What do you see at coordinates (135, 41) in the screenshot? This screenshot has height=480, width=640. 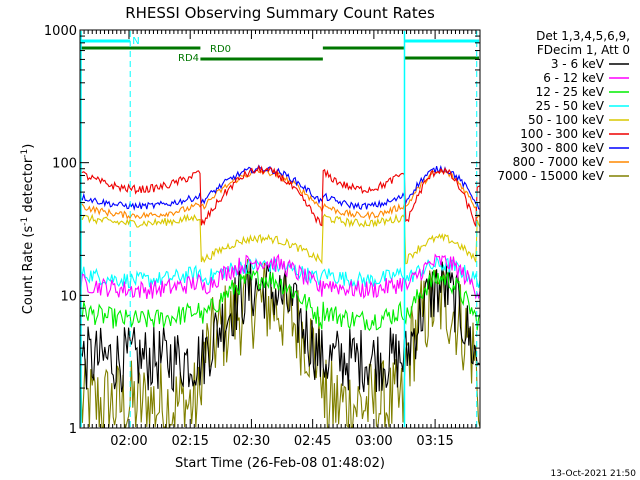 I see `night-flag-label: N` at bounding box center [135, 41].